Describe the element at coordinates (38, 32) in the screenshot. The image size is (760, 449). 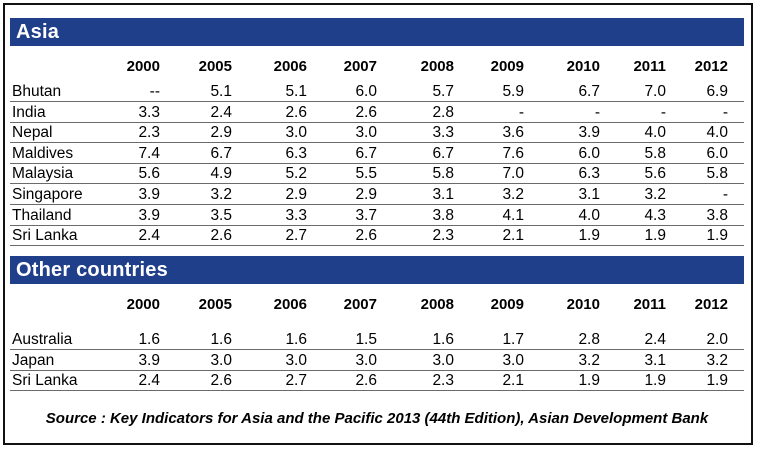
I see `asia-section-title: Asia` at that location.